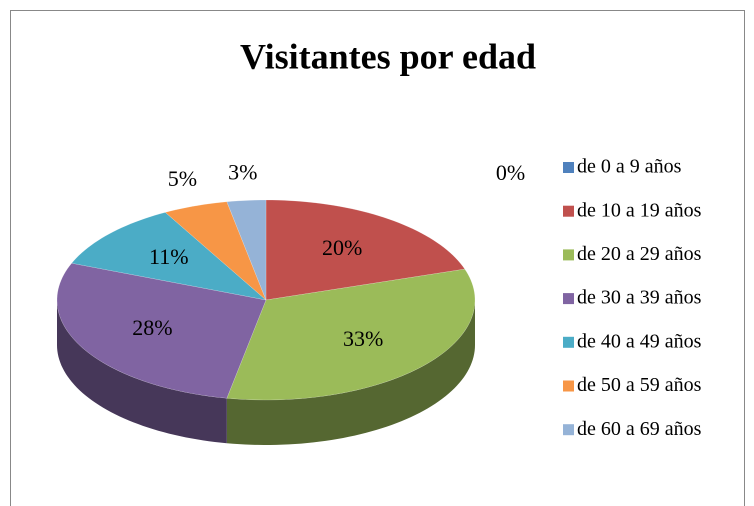 Image resolution: width=754 pixels, height=506 pixels. What do you see at coordinates (182, 178) in the screenshot?
I see `data-label: 5%` at bounding box center [182, 178].